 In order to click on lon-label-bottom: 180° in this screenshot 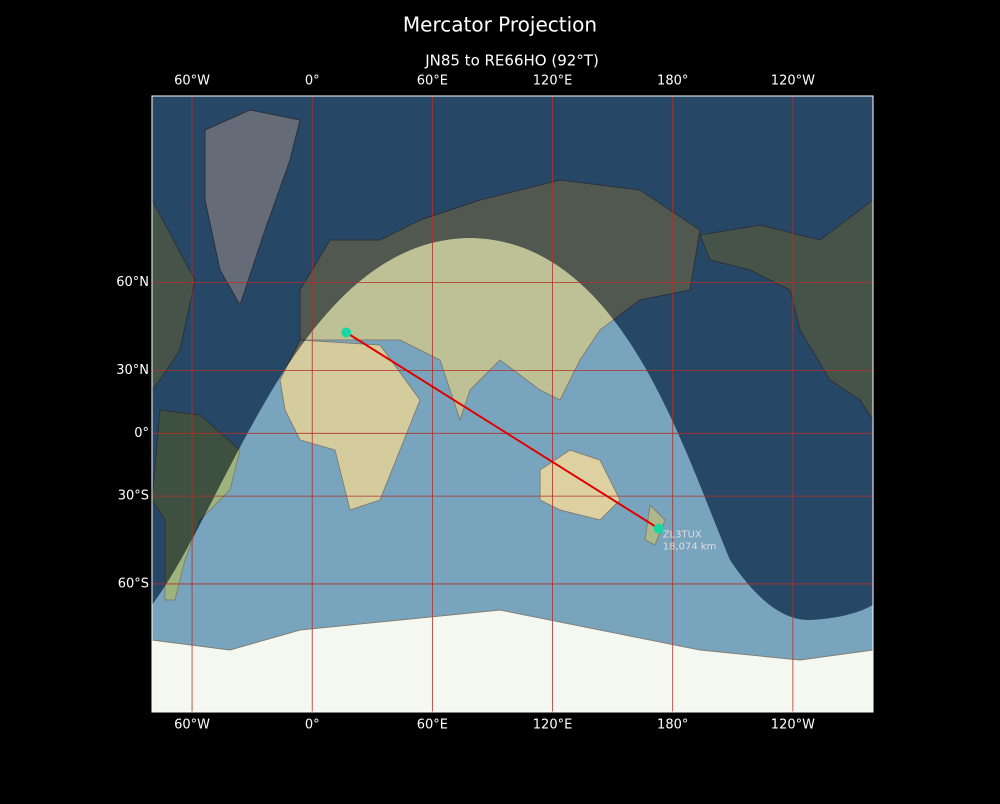, I will do `click(672, 725)`.